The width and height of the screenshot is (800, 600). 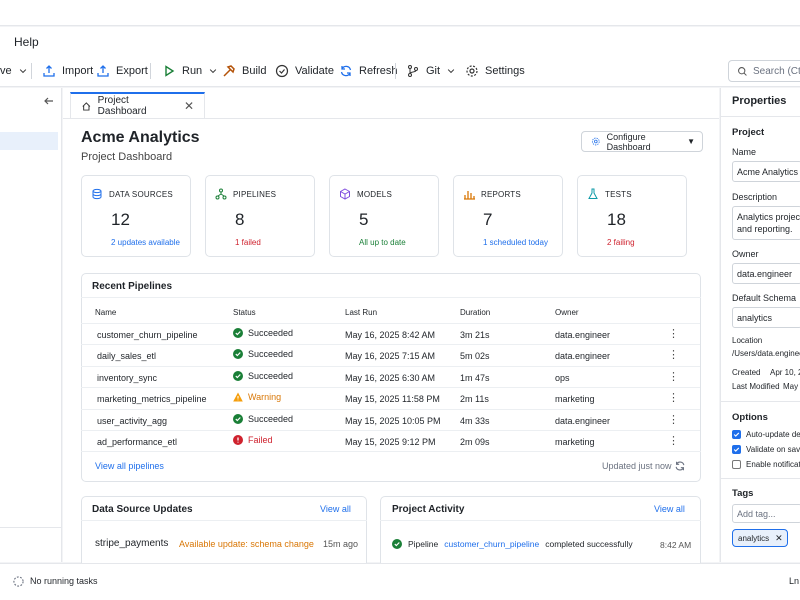 I want to click on card-data-sources: DATA SOURCES 12 2 updates available, so click(x=136, y=216).